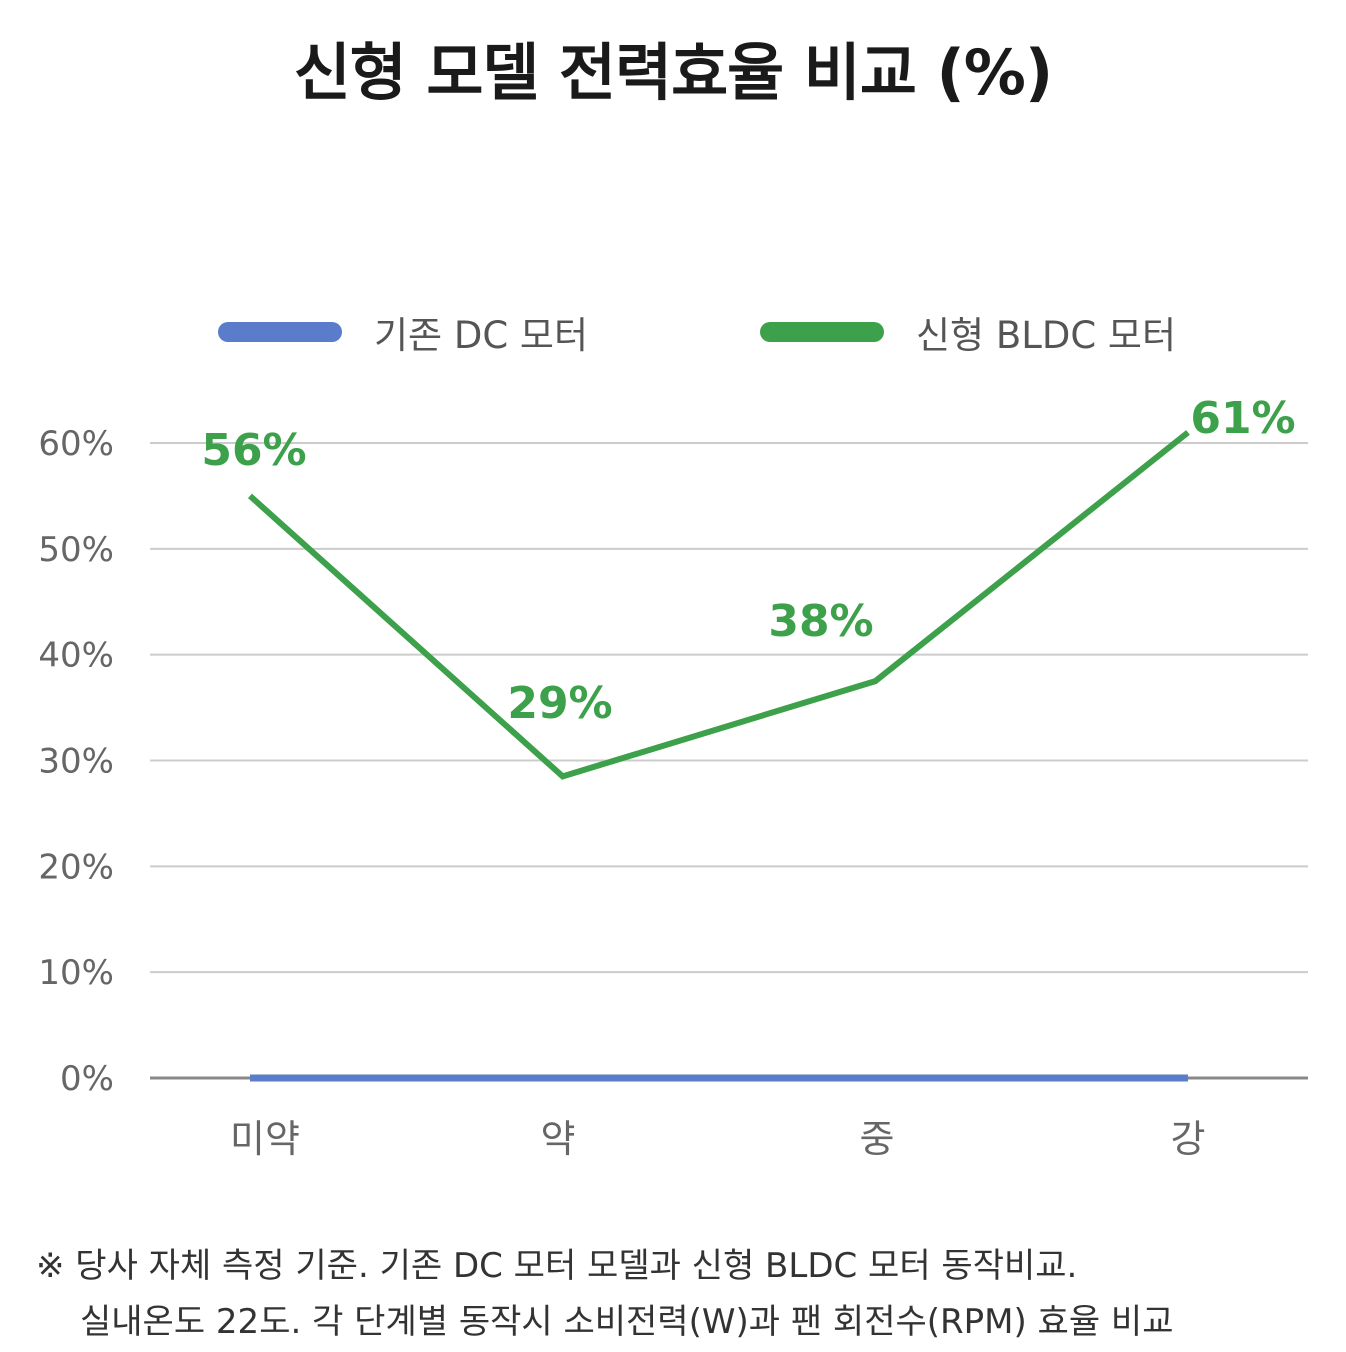  What do you see at coordinates (76, 550) in the screenshot?
I see `y-tick-label: 50%` at bounding box center [76, 550].